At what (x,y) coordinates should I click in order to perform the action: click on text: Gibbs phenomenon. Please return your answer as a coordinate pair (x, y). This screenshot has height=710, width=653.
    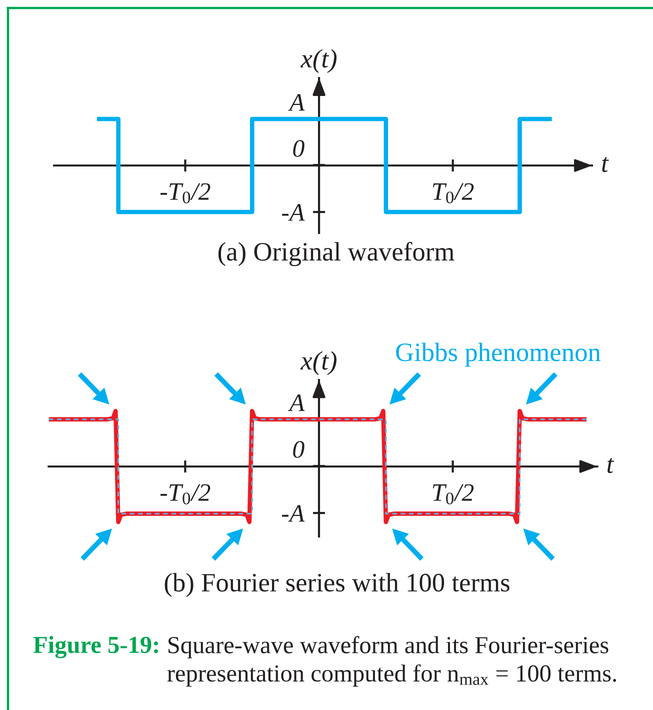
    Looking at the image, I should click on (498, 354).